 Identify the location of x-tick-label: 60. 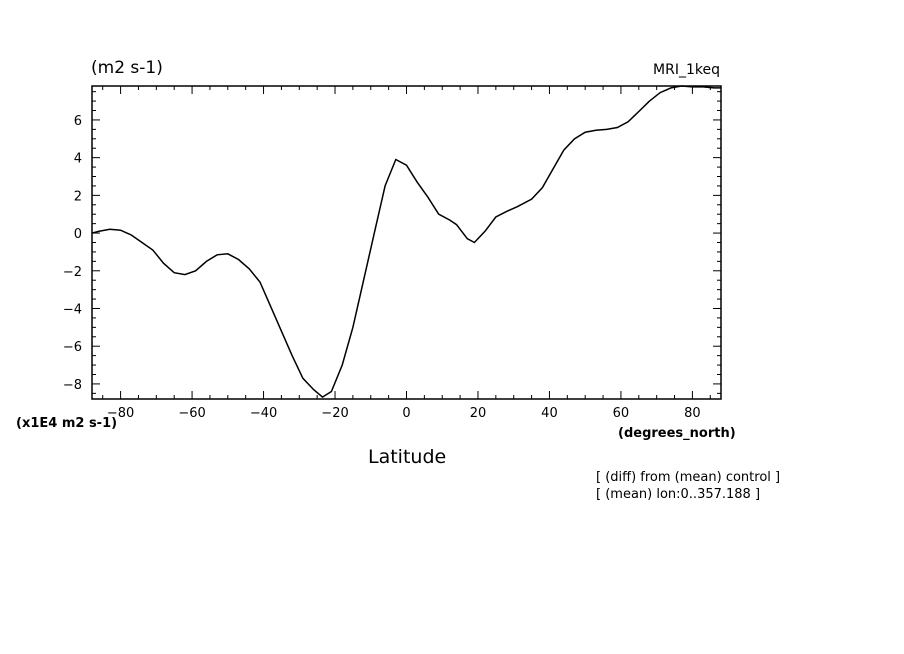
(621, 413).